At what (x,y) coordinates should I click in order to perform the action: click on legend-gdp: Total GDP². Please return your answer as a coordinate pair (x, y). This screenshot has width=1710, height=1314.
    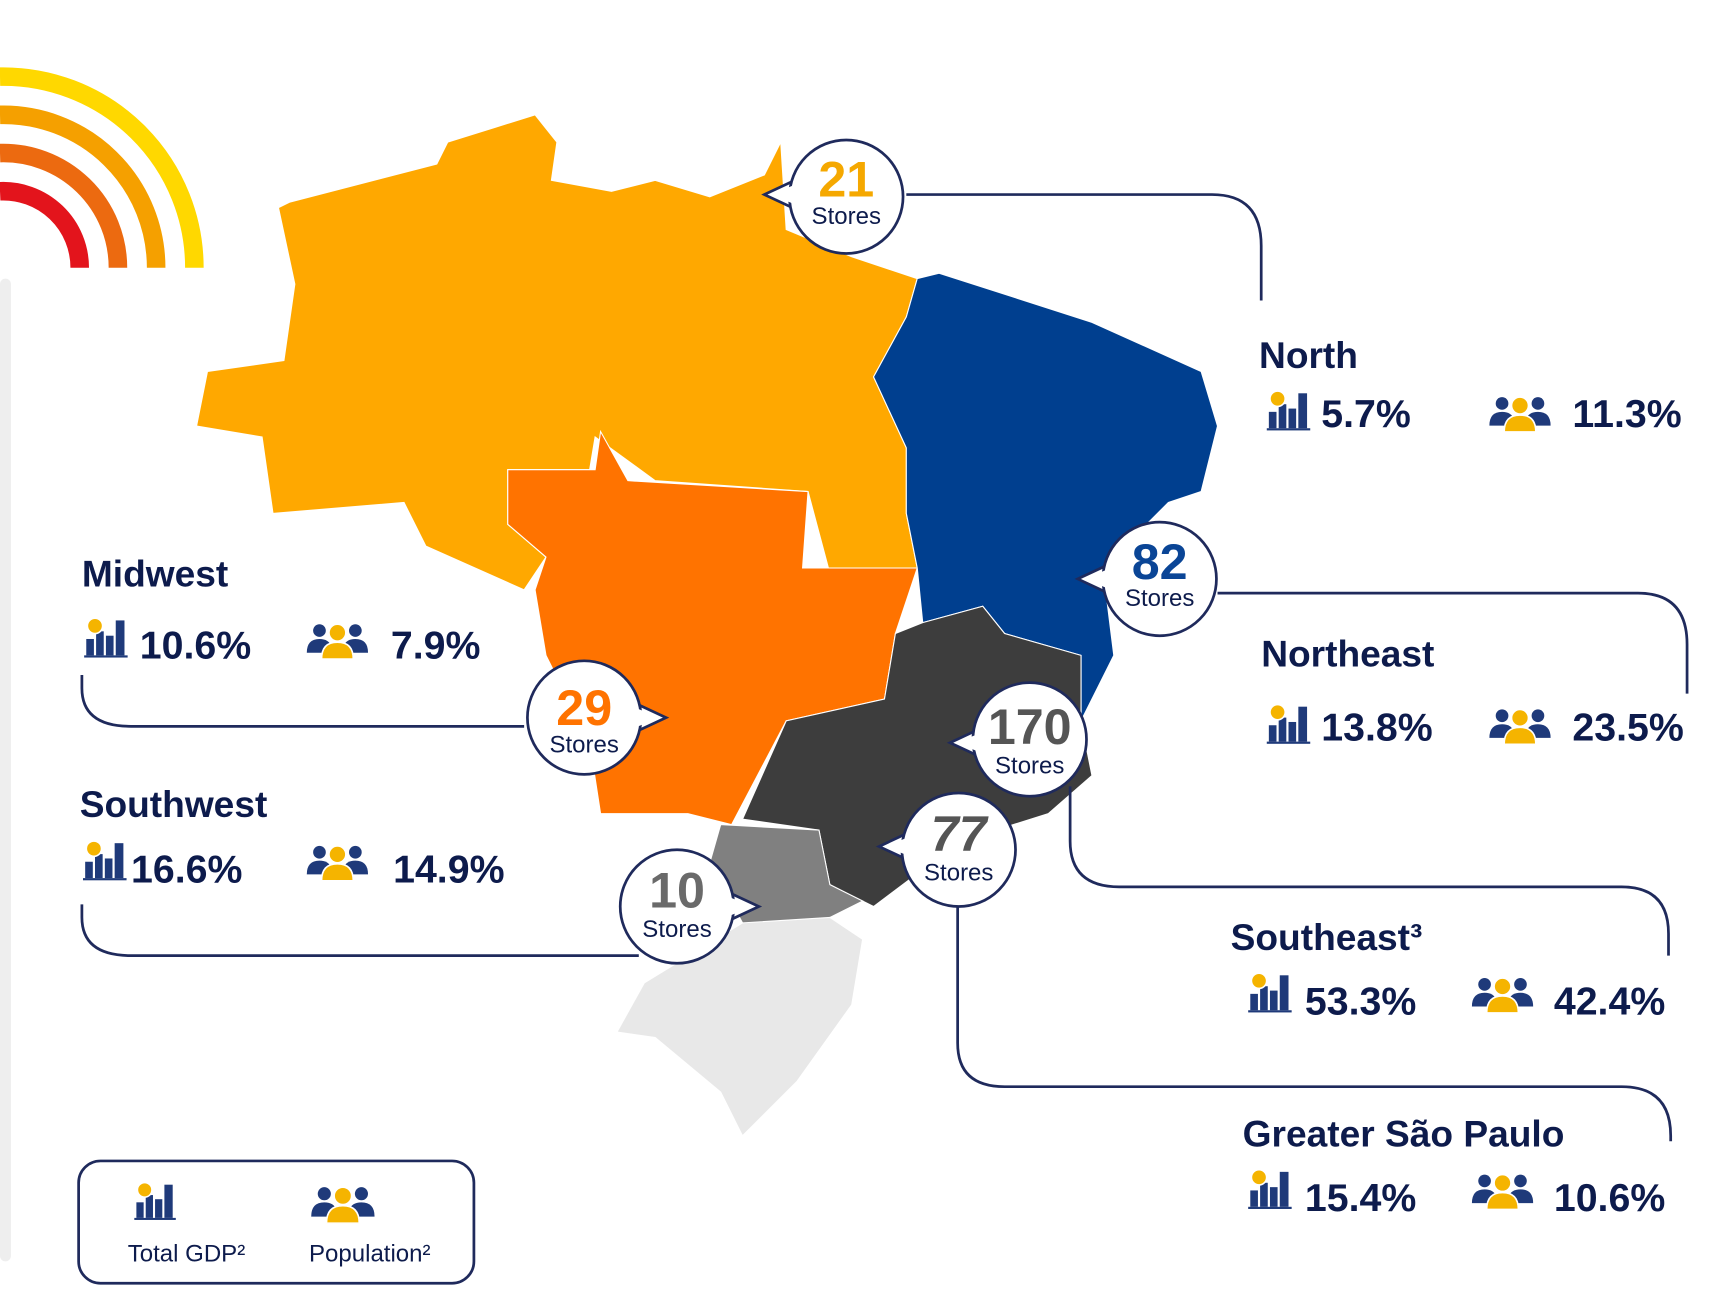
    Looking at the image, I should click on (186, 1253).